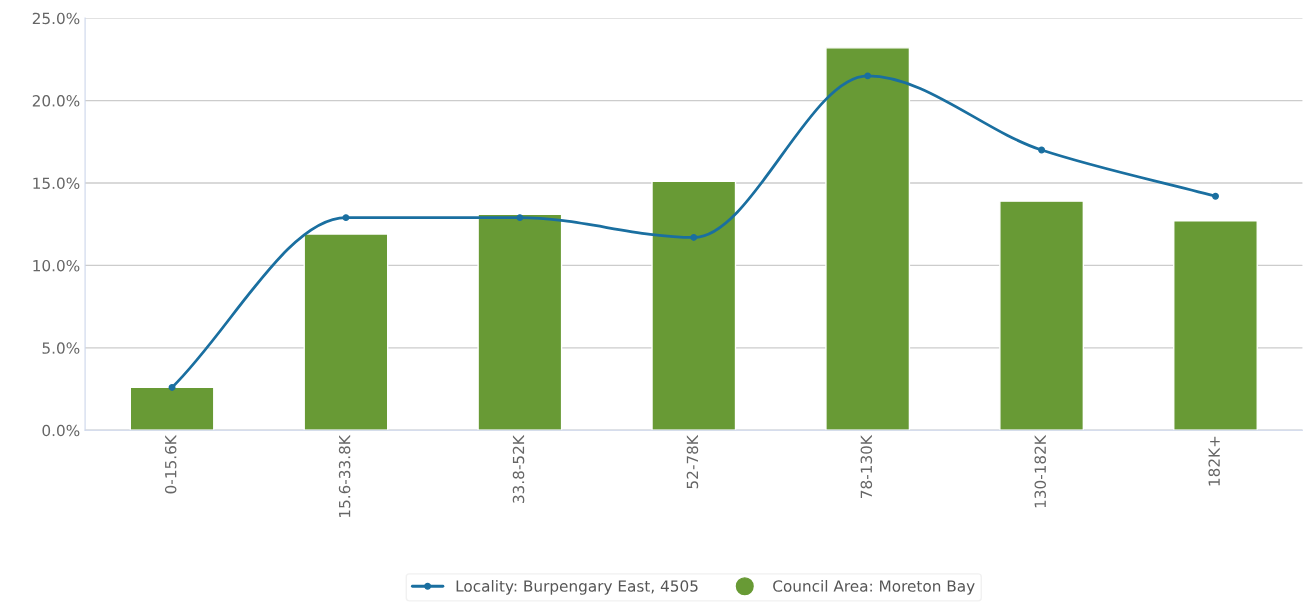  Describe the element at coordinates (344, 476) in the screenshot. I see `x-tick-label: 15.6-33.8K` at that location.